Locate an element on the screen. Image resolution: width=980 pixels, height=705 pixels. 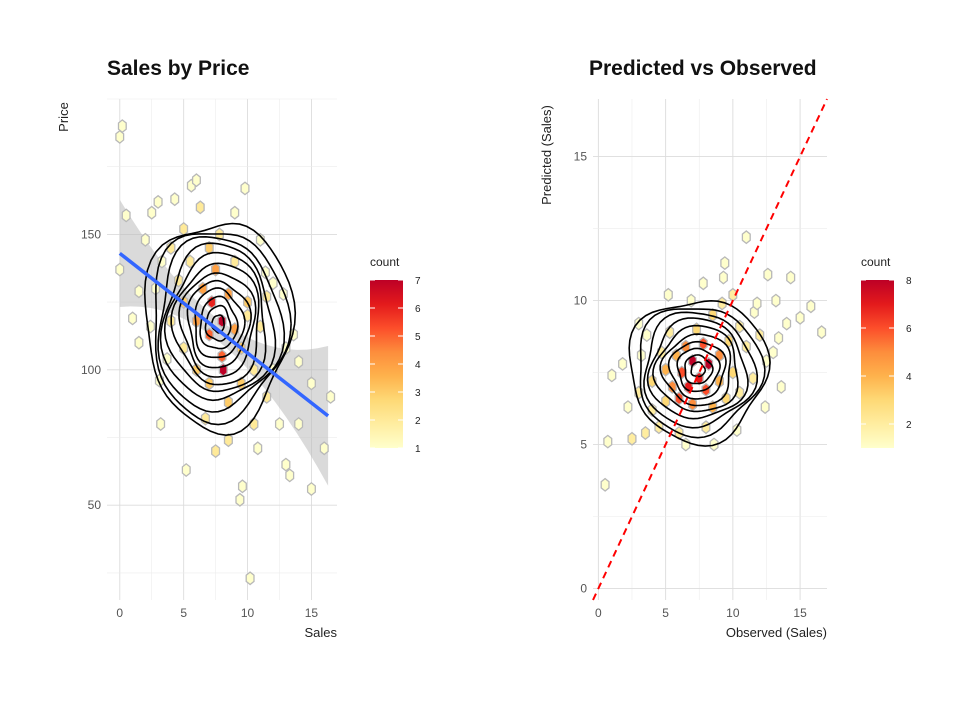
y-axis-label: Predicted (Sales) is located at coordinates (546, 155).